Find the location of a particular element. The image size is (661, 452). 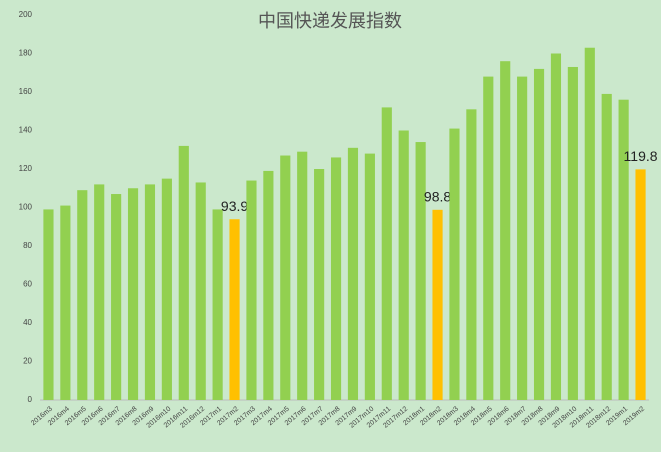

value-label: 93.9 is located at coordinates (234, 206).